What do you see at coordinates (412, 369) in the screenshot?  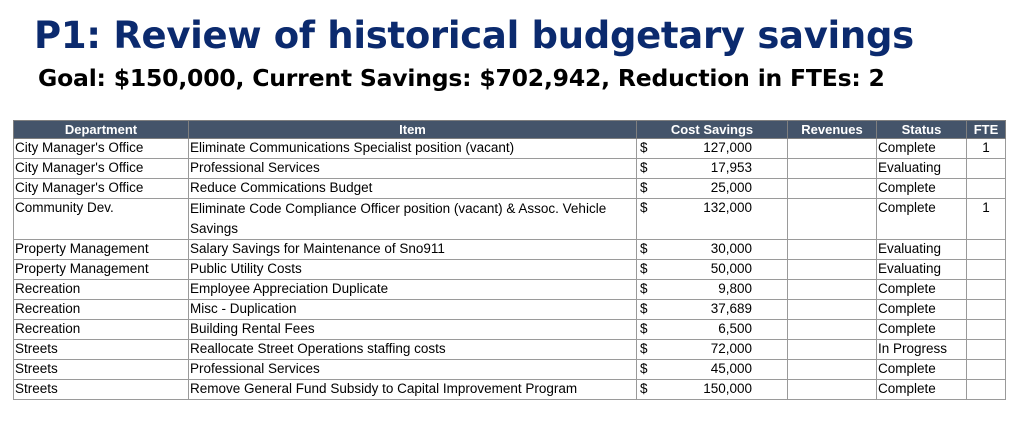 I see `cell-item: Professional Services` at bounding box center [412, 369].